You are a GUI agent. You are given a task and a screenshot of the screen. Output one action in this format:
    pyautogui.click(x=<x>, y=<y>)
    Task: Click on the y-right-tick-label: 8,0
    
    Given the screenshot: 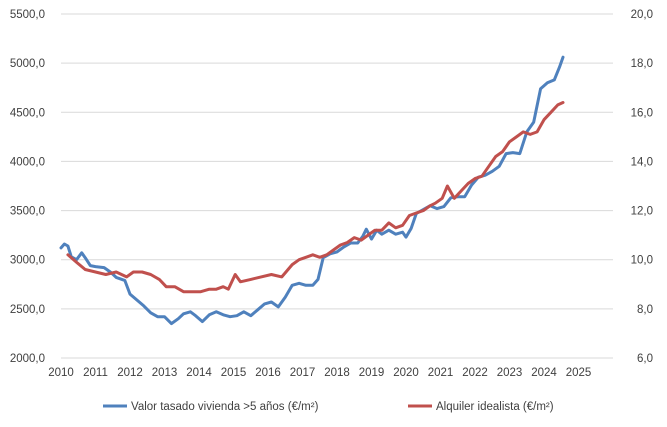 What is the action you would take?
    pyautogui.click(x=645, y=310)
    